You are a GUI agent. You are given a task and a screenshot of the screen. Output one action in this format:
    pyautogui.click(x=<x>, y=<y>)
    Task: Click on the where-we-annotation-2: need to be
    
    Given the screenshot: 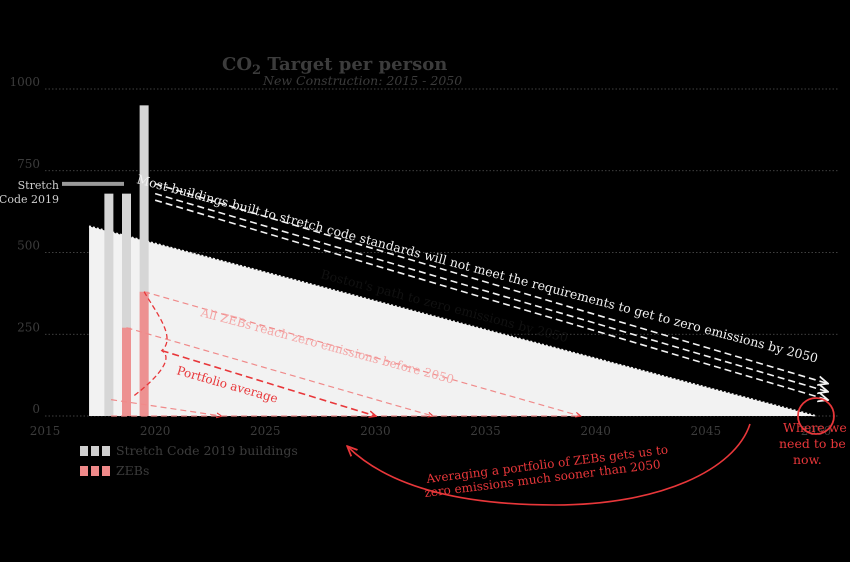 What is the action you would take?
    pyautogui.click(x=812, y=443)
    